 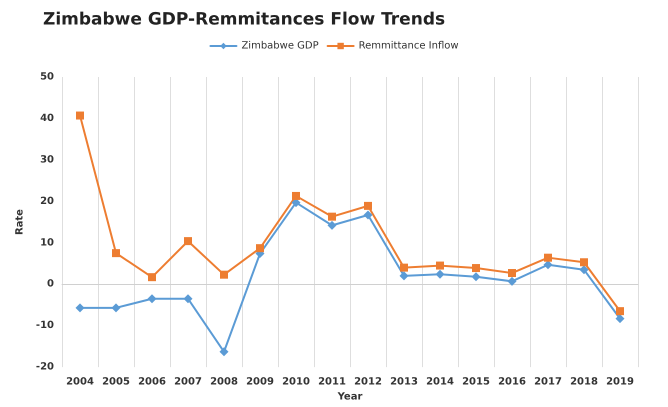 I want to click on y-tick-label: 50, so click(x=47, y=77).